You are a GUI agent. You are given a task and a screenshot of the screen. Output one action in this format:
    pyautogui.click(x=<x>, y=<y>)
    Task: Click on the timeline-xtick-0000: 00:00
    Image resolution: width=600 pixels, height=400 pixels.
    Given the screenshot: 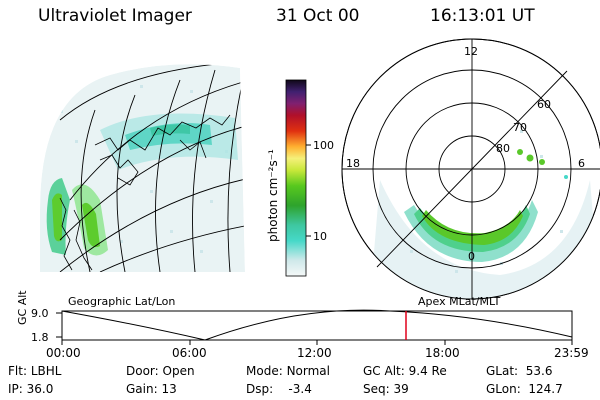 What is the action you would take?
    pyautogui.click(x=63, y=353)
    